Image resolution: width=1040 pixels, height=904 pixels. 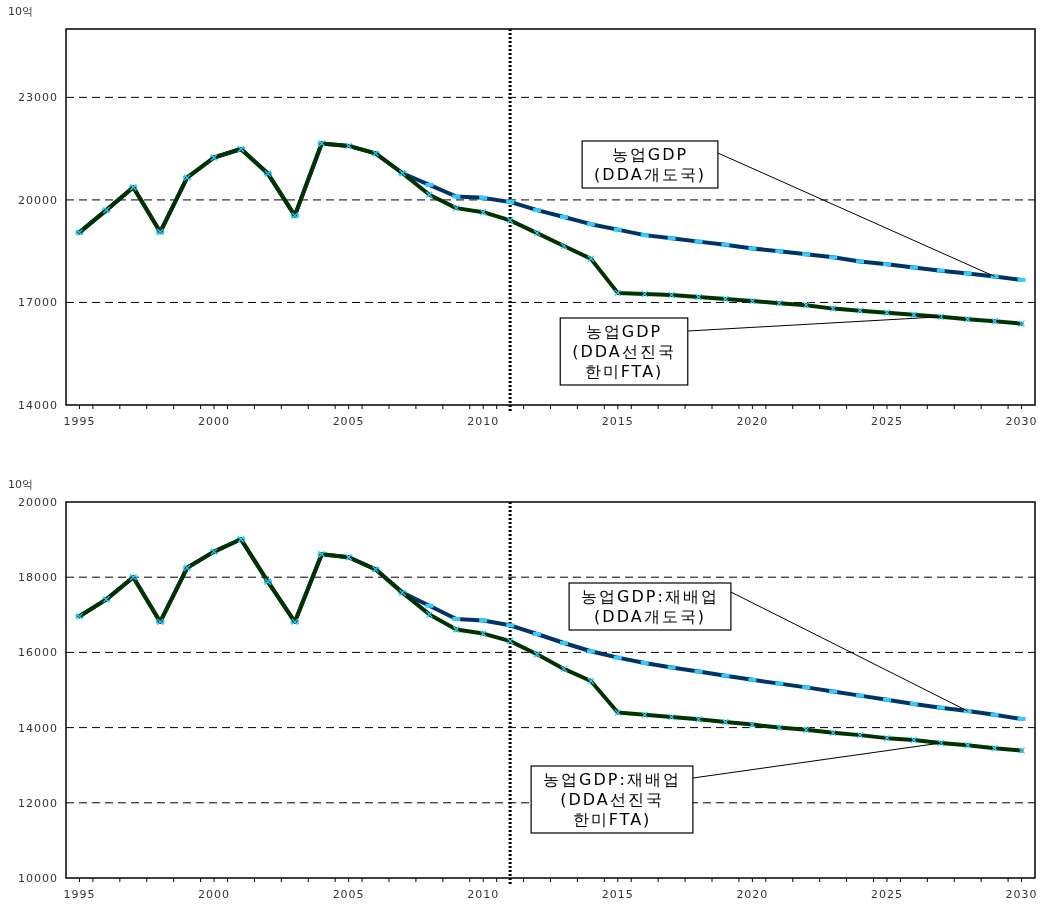 I want to click on y-tick-label: 16000, so click(x=38, y=653).